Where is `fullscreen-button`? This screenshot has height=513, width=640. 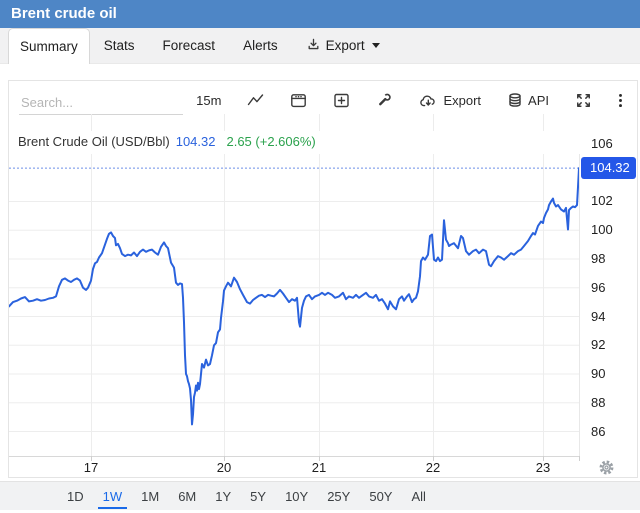
fullscreen-button is located at coordinates (583, 100).